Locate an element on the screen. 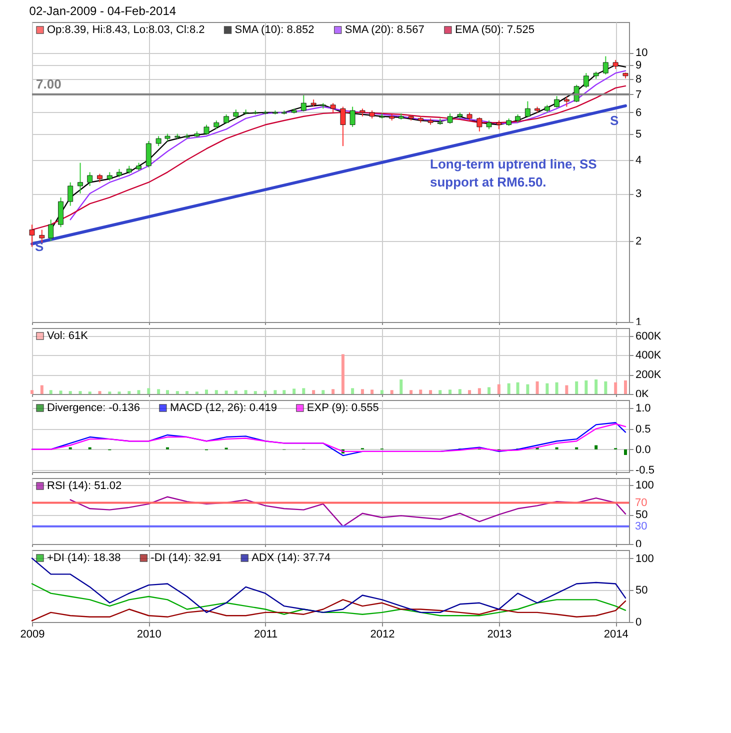  legend-label: EMA (50): 7.525 is located at coordinates (494, 30).